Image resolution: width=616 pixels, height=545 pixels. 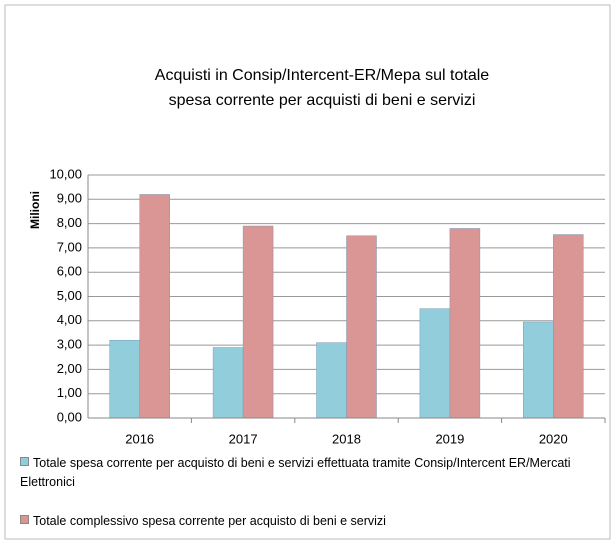 What do you see at coordinates (69, 271) in the screenshot?
I see `y-tick-label: 6,00` at bounding box center [69, 271].